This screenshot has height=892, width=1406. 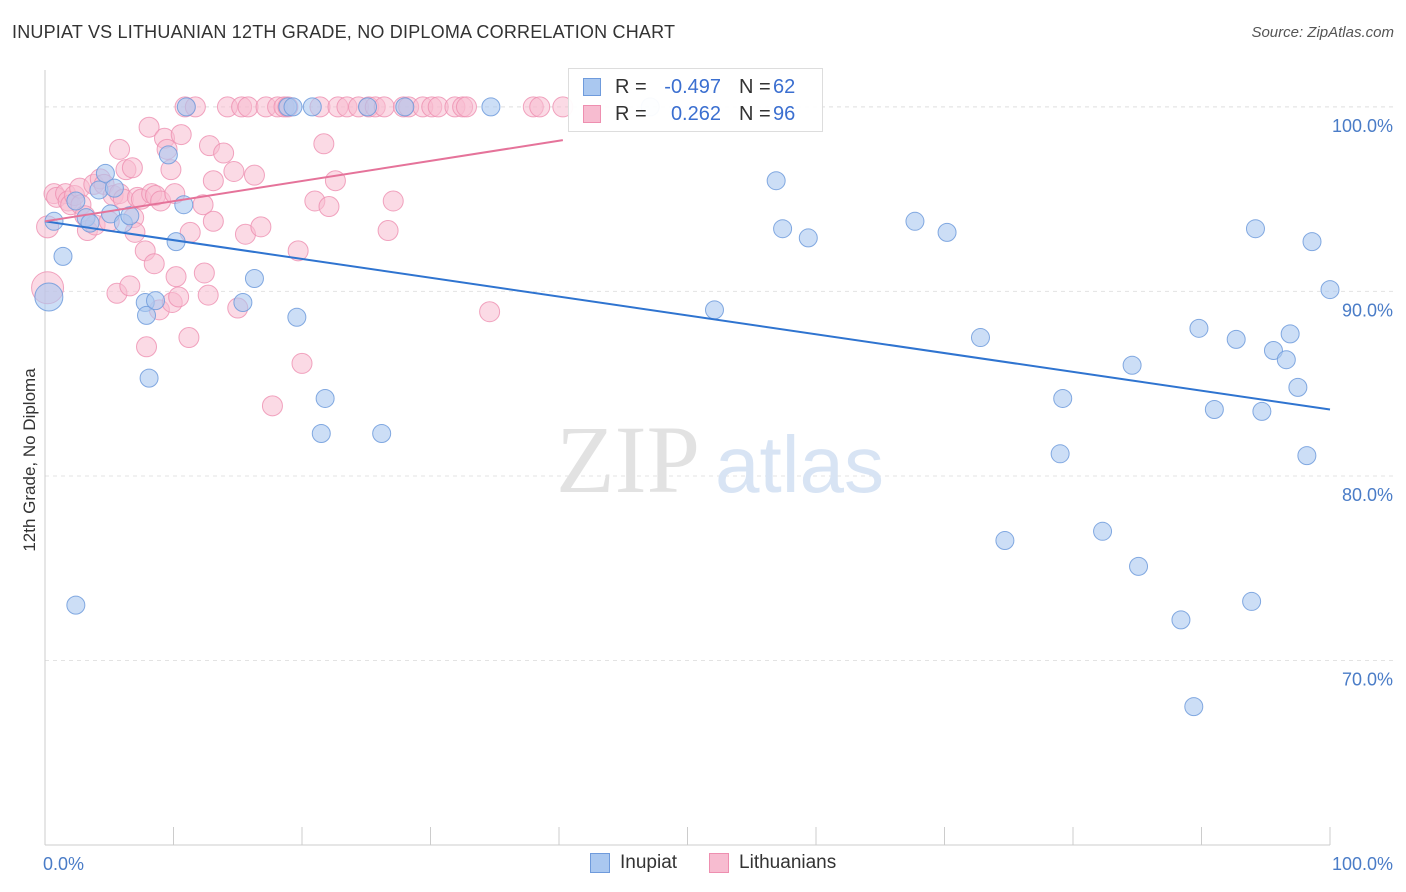 What do you see at coordinates (799, 464) in the screenshot?
I see `watermark-atlas: atlas` at bounding box center [799, 464].